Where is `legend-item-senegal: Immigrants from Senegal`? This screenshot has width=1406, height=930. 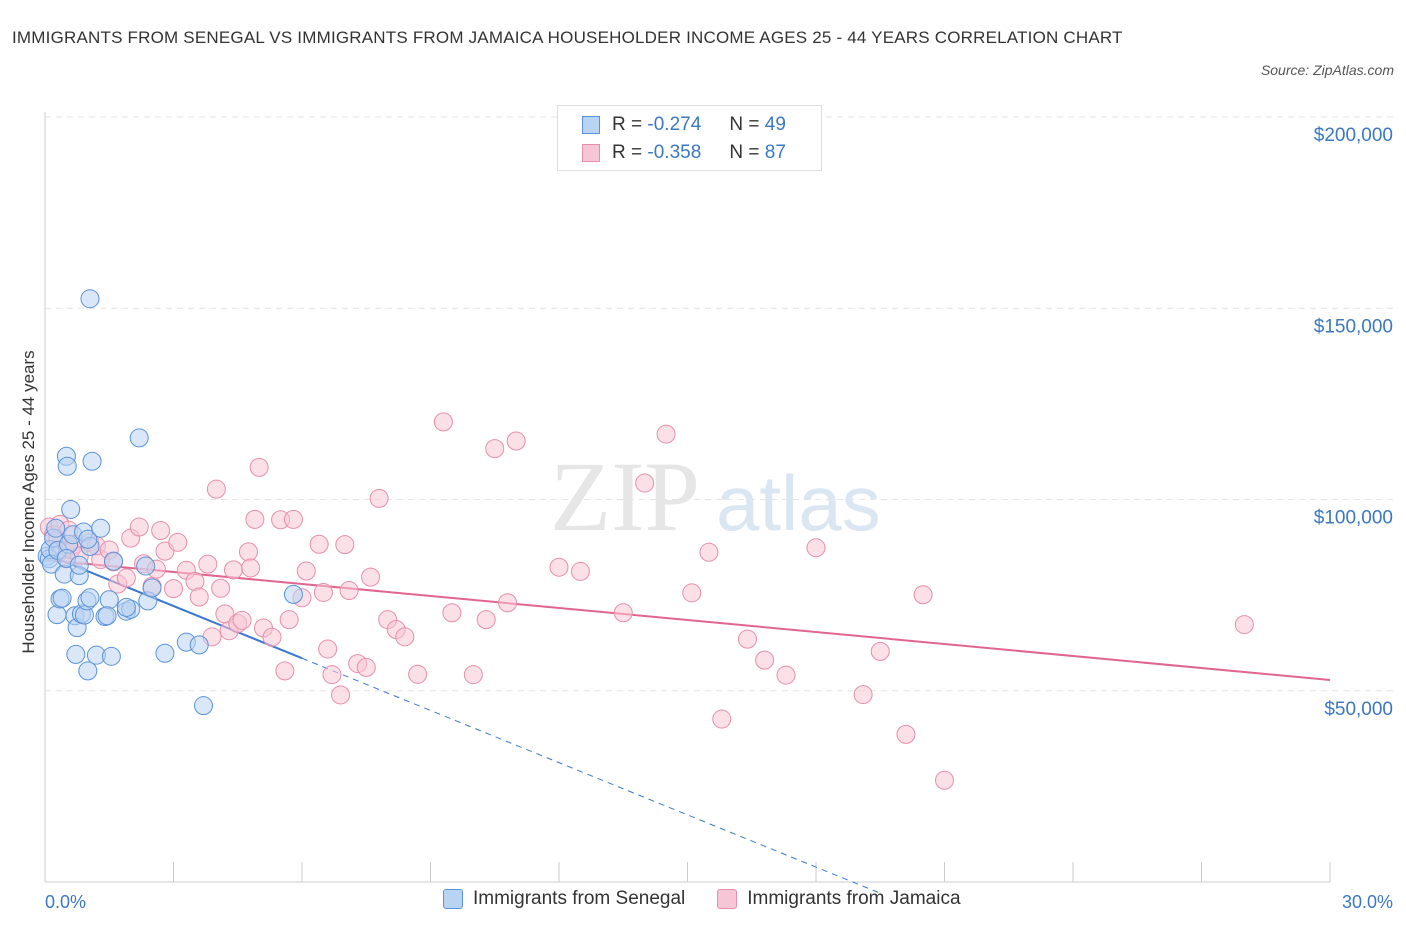
legend-item-senegal: Immigrants from Senegal is located at coordinates (564, 899).